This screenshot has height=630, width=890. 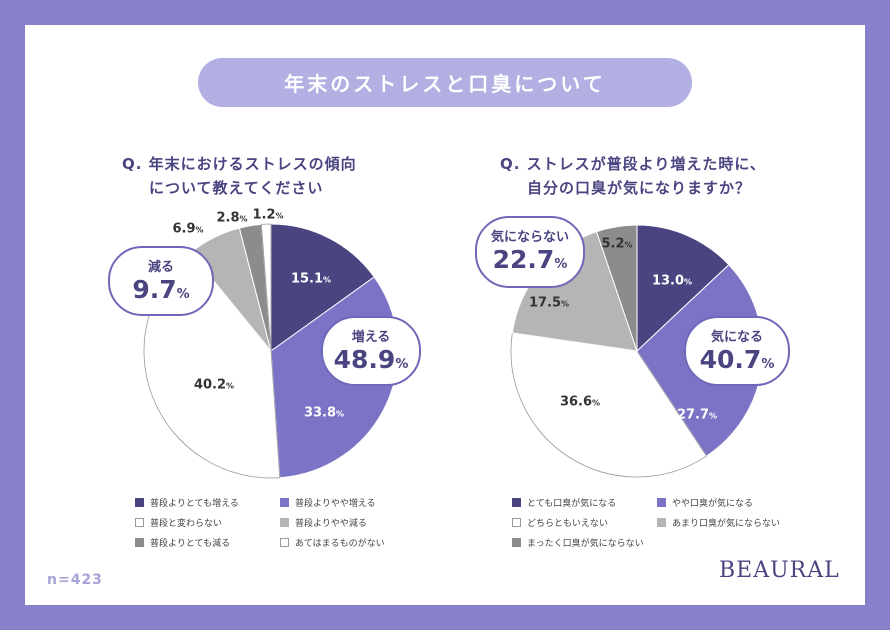 What do you see at coordinates (232, 218) in the screenshot?
I see `slice-label: 2.8%` at bounding box center [232, 218].